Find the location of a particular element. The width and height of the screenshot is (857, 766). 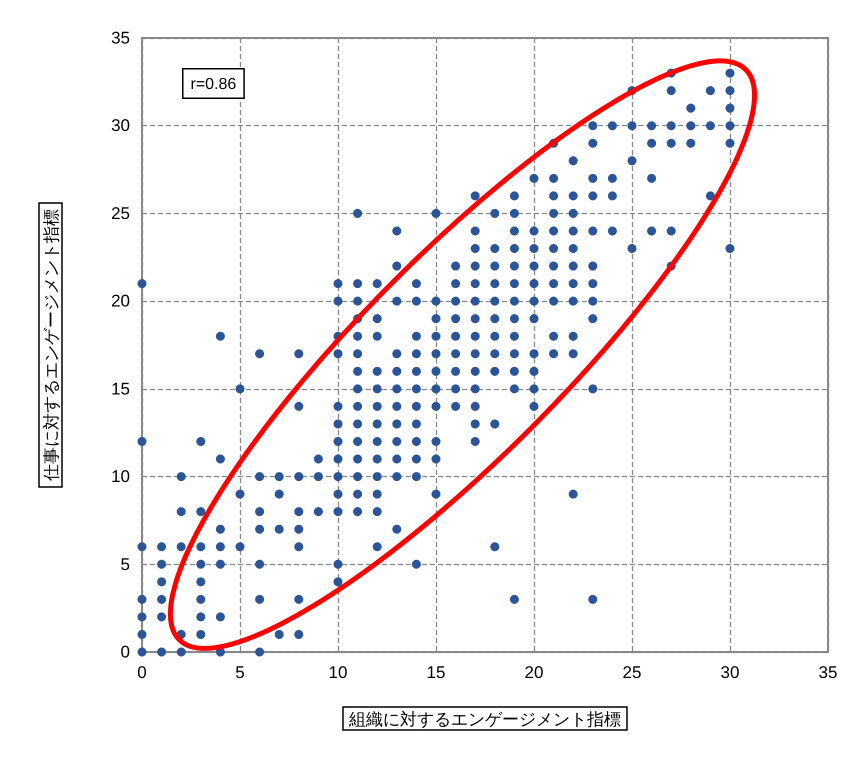

x-tick-label: 20 is located at coordinates (534, 672).